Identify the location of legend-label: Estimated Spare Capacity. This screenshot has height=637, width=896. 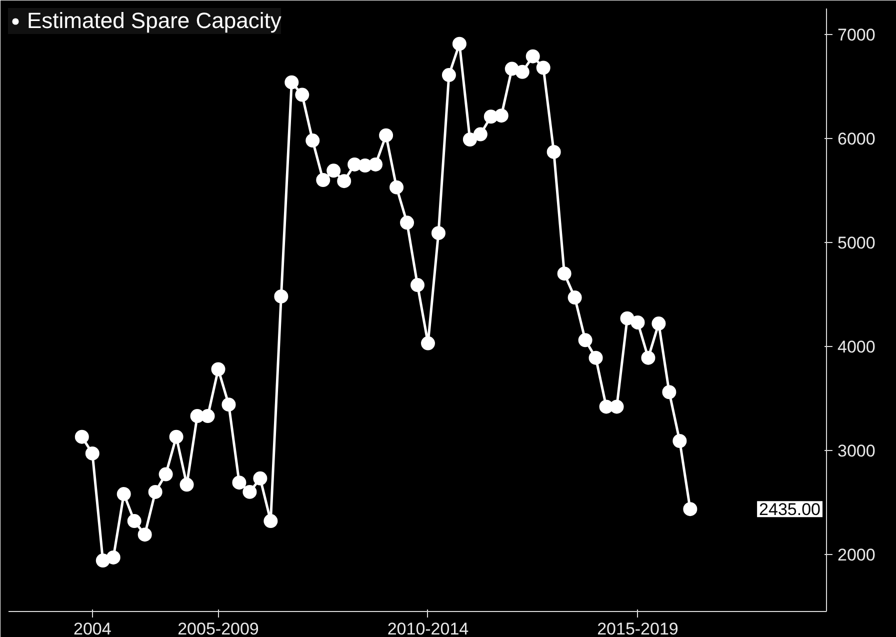
(154, 21).